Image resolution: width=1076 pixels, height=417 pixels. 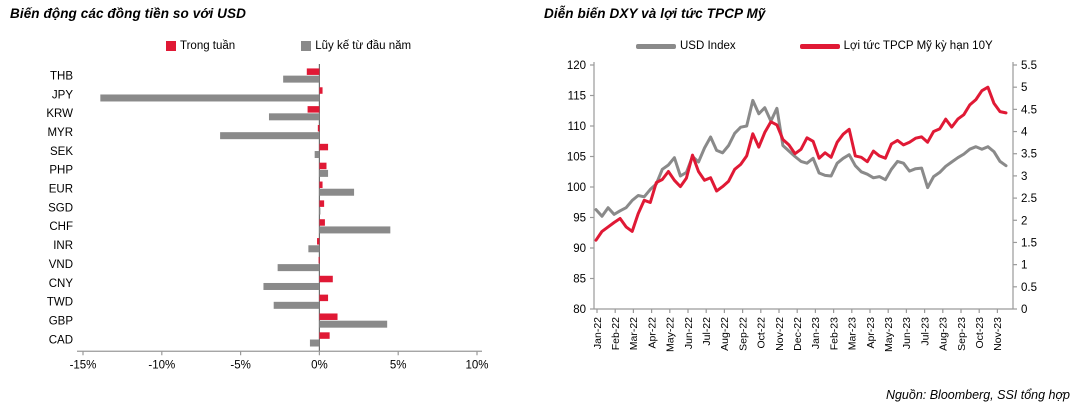 I want to click on month-label: Dec-22, so click(x=798, y=334).